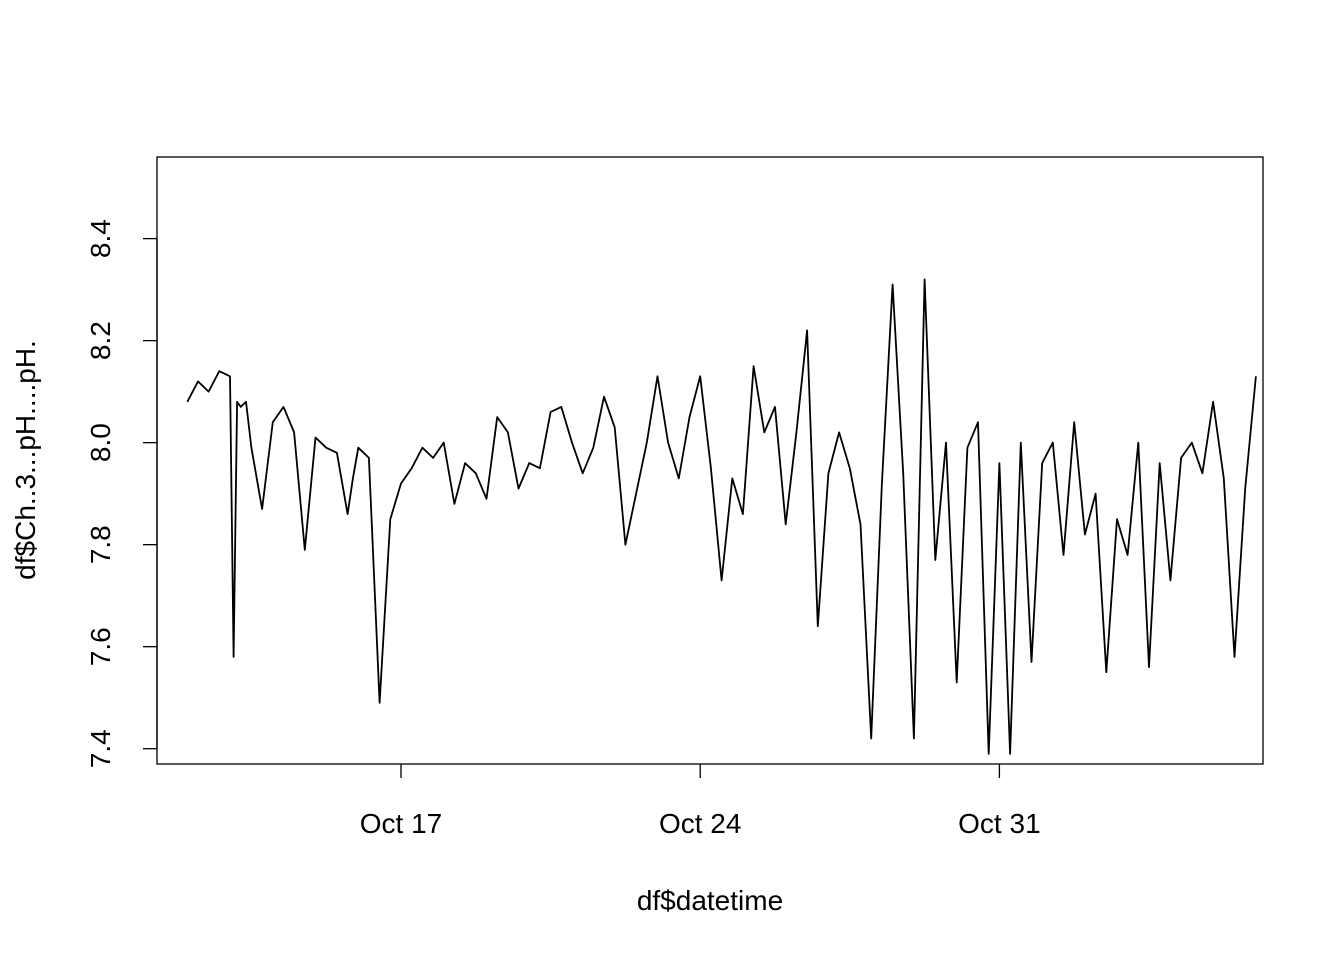  I want to click on x-axis-label: df$datetime, so click(710, 900).